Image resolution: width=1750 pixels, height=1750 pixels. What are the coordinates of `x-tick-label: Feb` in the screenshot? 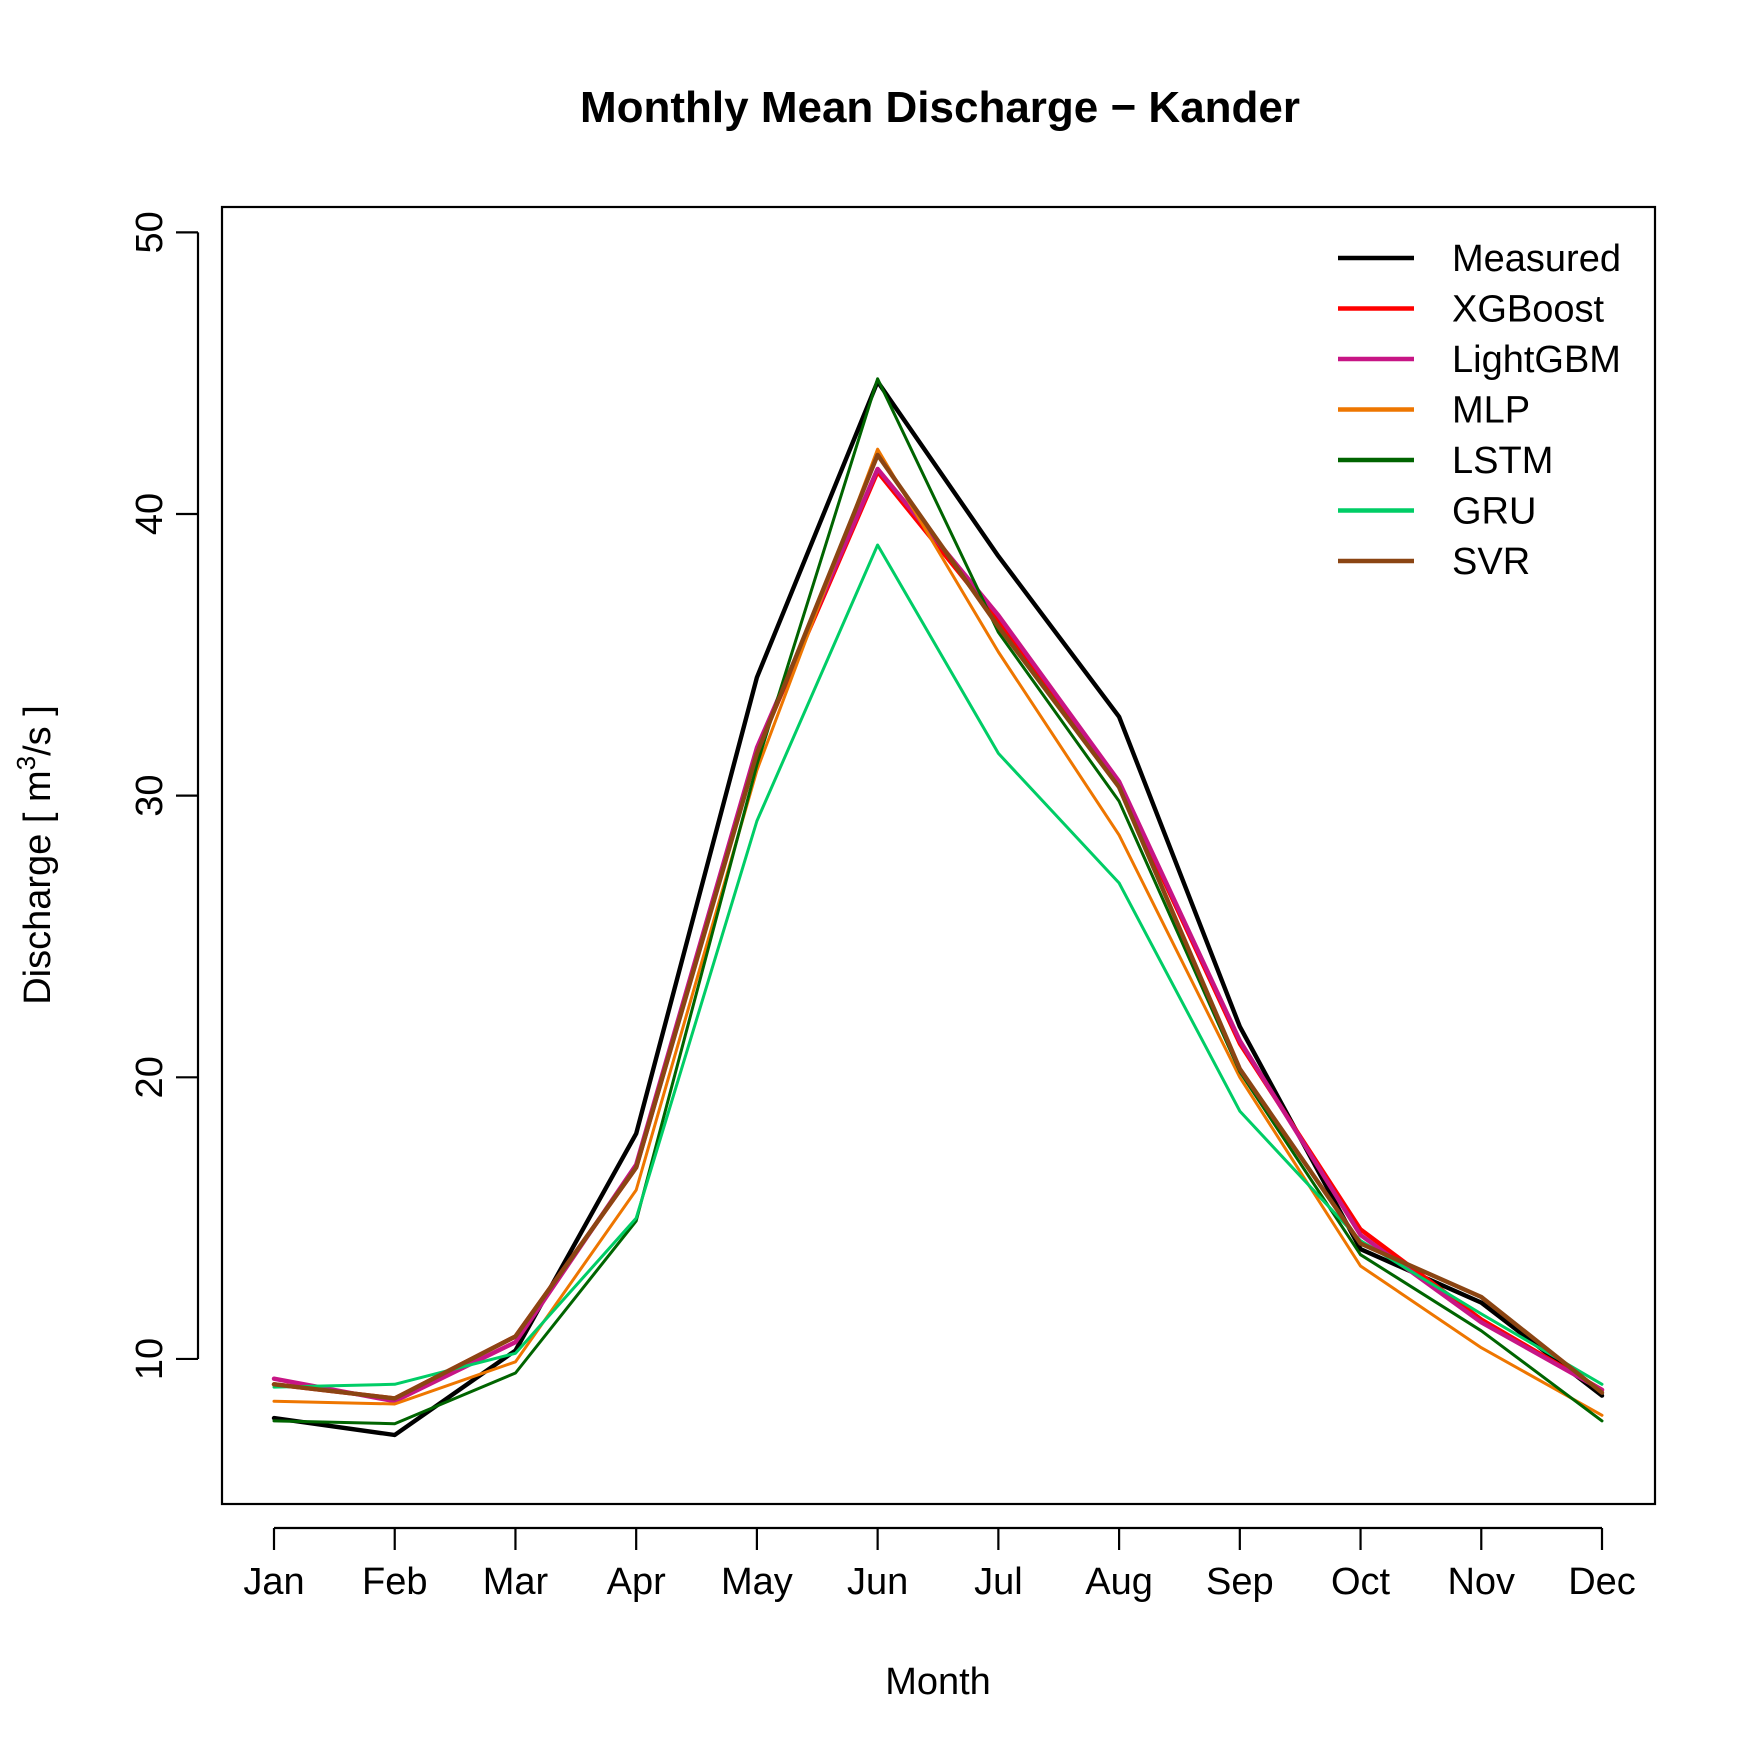 It's located at (394, 1582).